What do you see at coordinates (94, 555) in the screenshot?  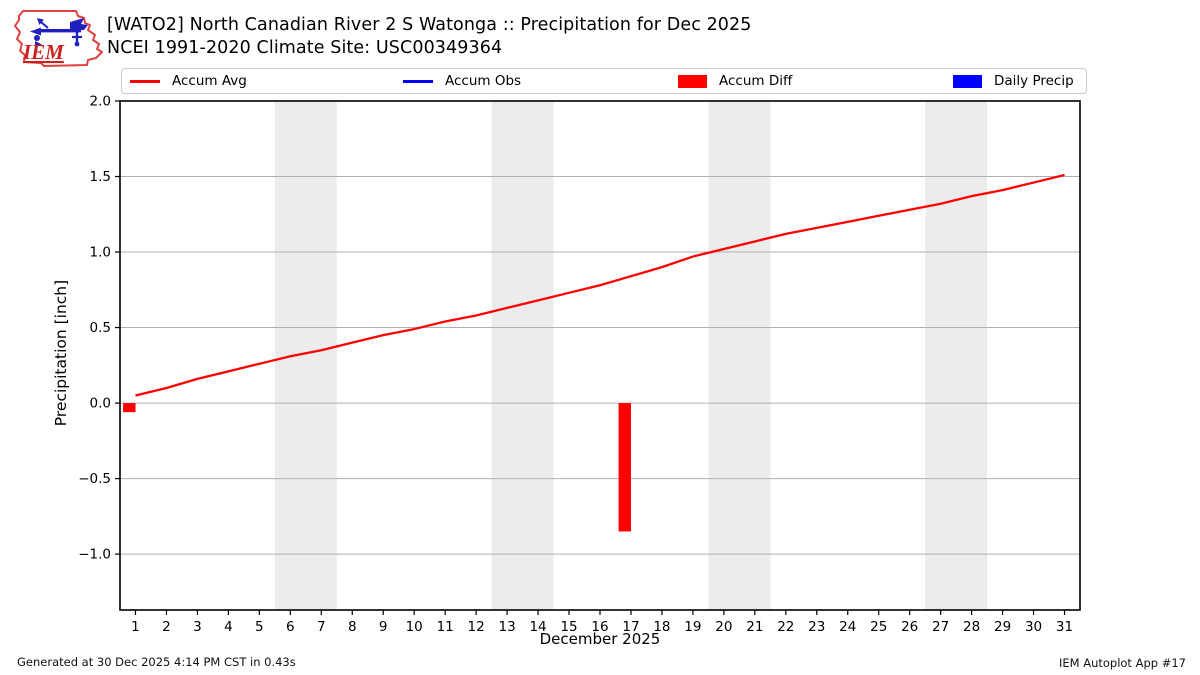 I see `y-tick-label: −1.0` at bounding box center [94, 555].